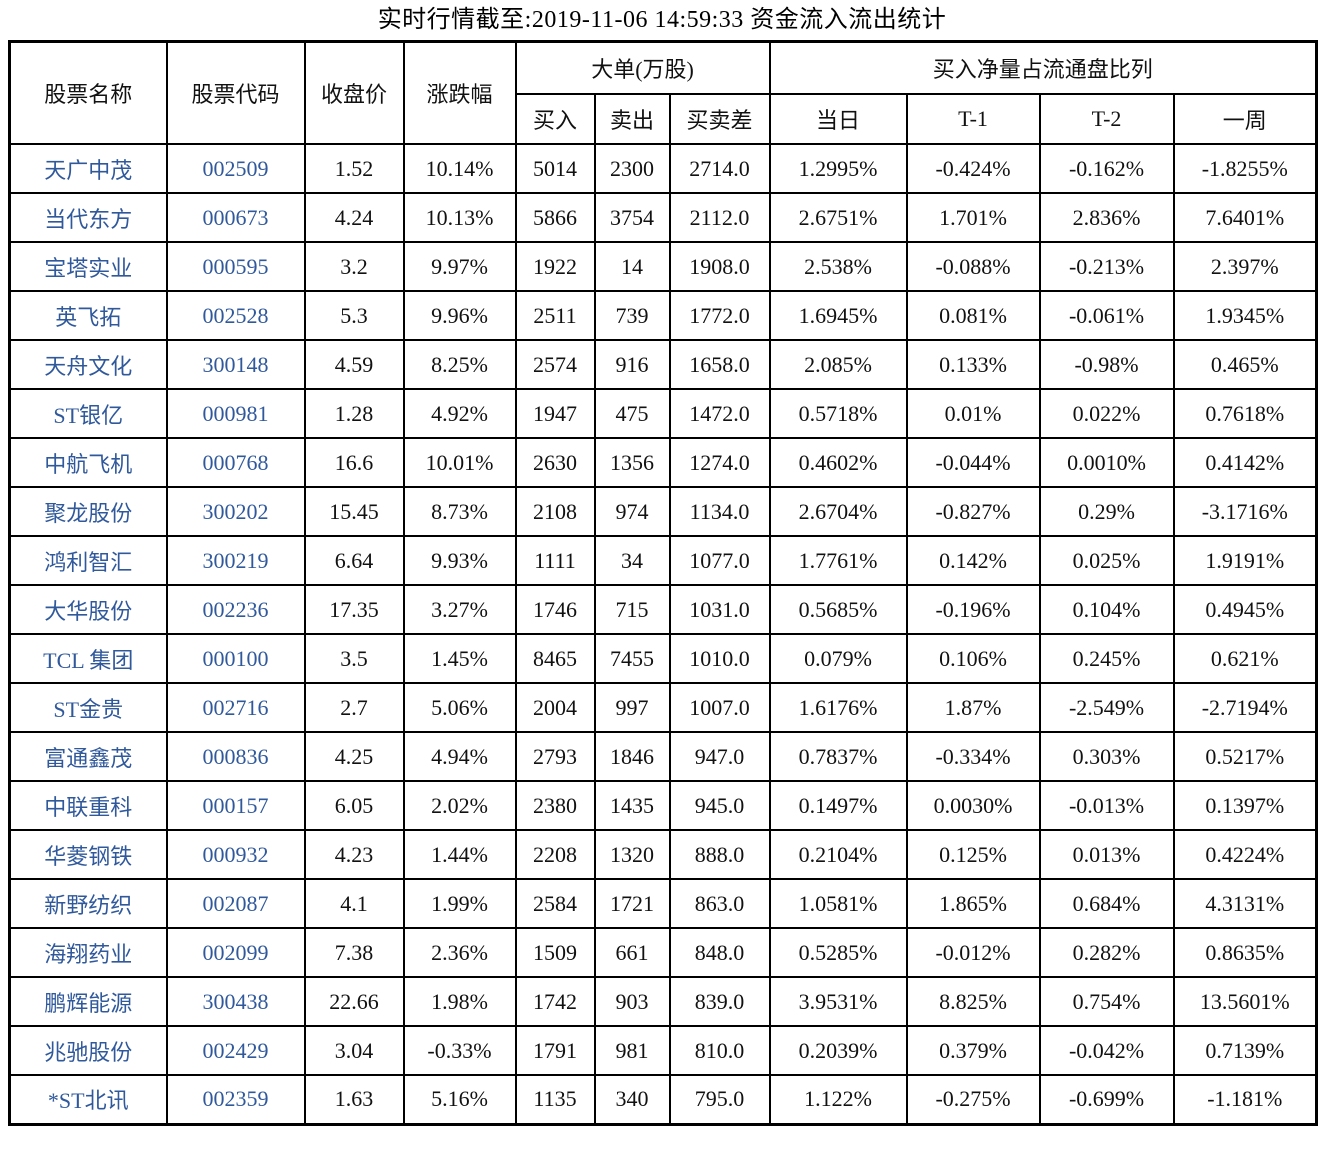 Image resolution: width=1324 pixels, height=1154 pixels. I want to click on cell-stock-name: 兆驰股份, so click(88, 1050).